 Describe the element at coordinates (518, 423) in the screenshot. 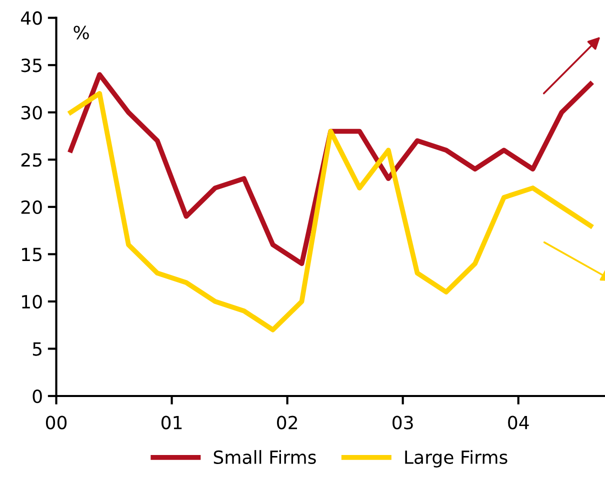

I see `x-tick-label: 04` at that location.